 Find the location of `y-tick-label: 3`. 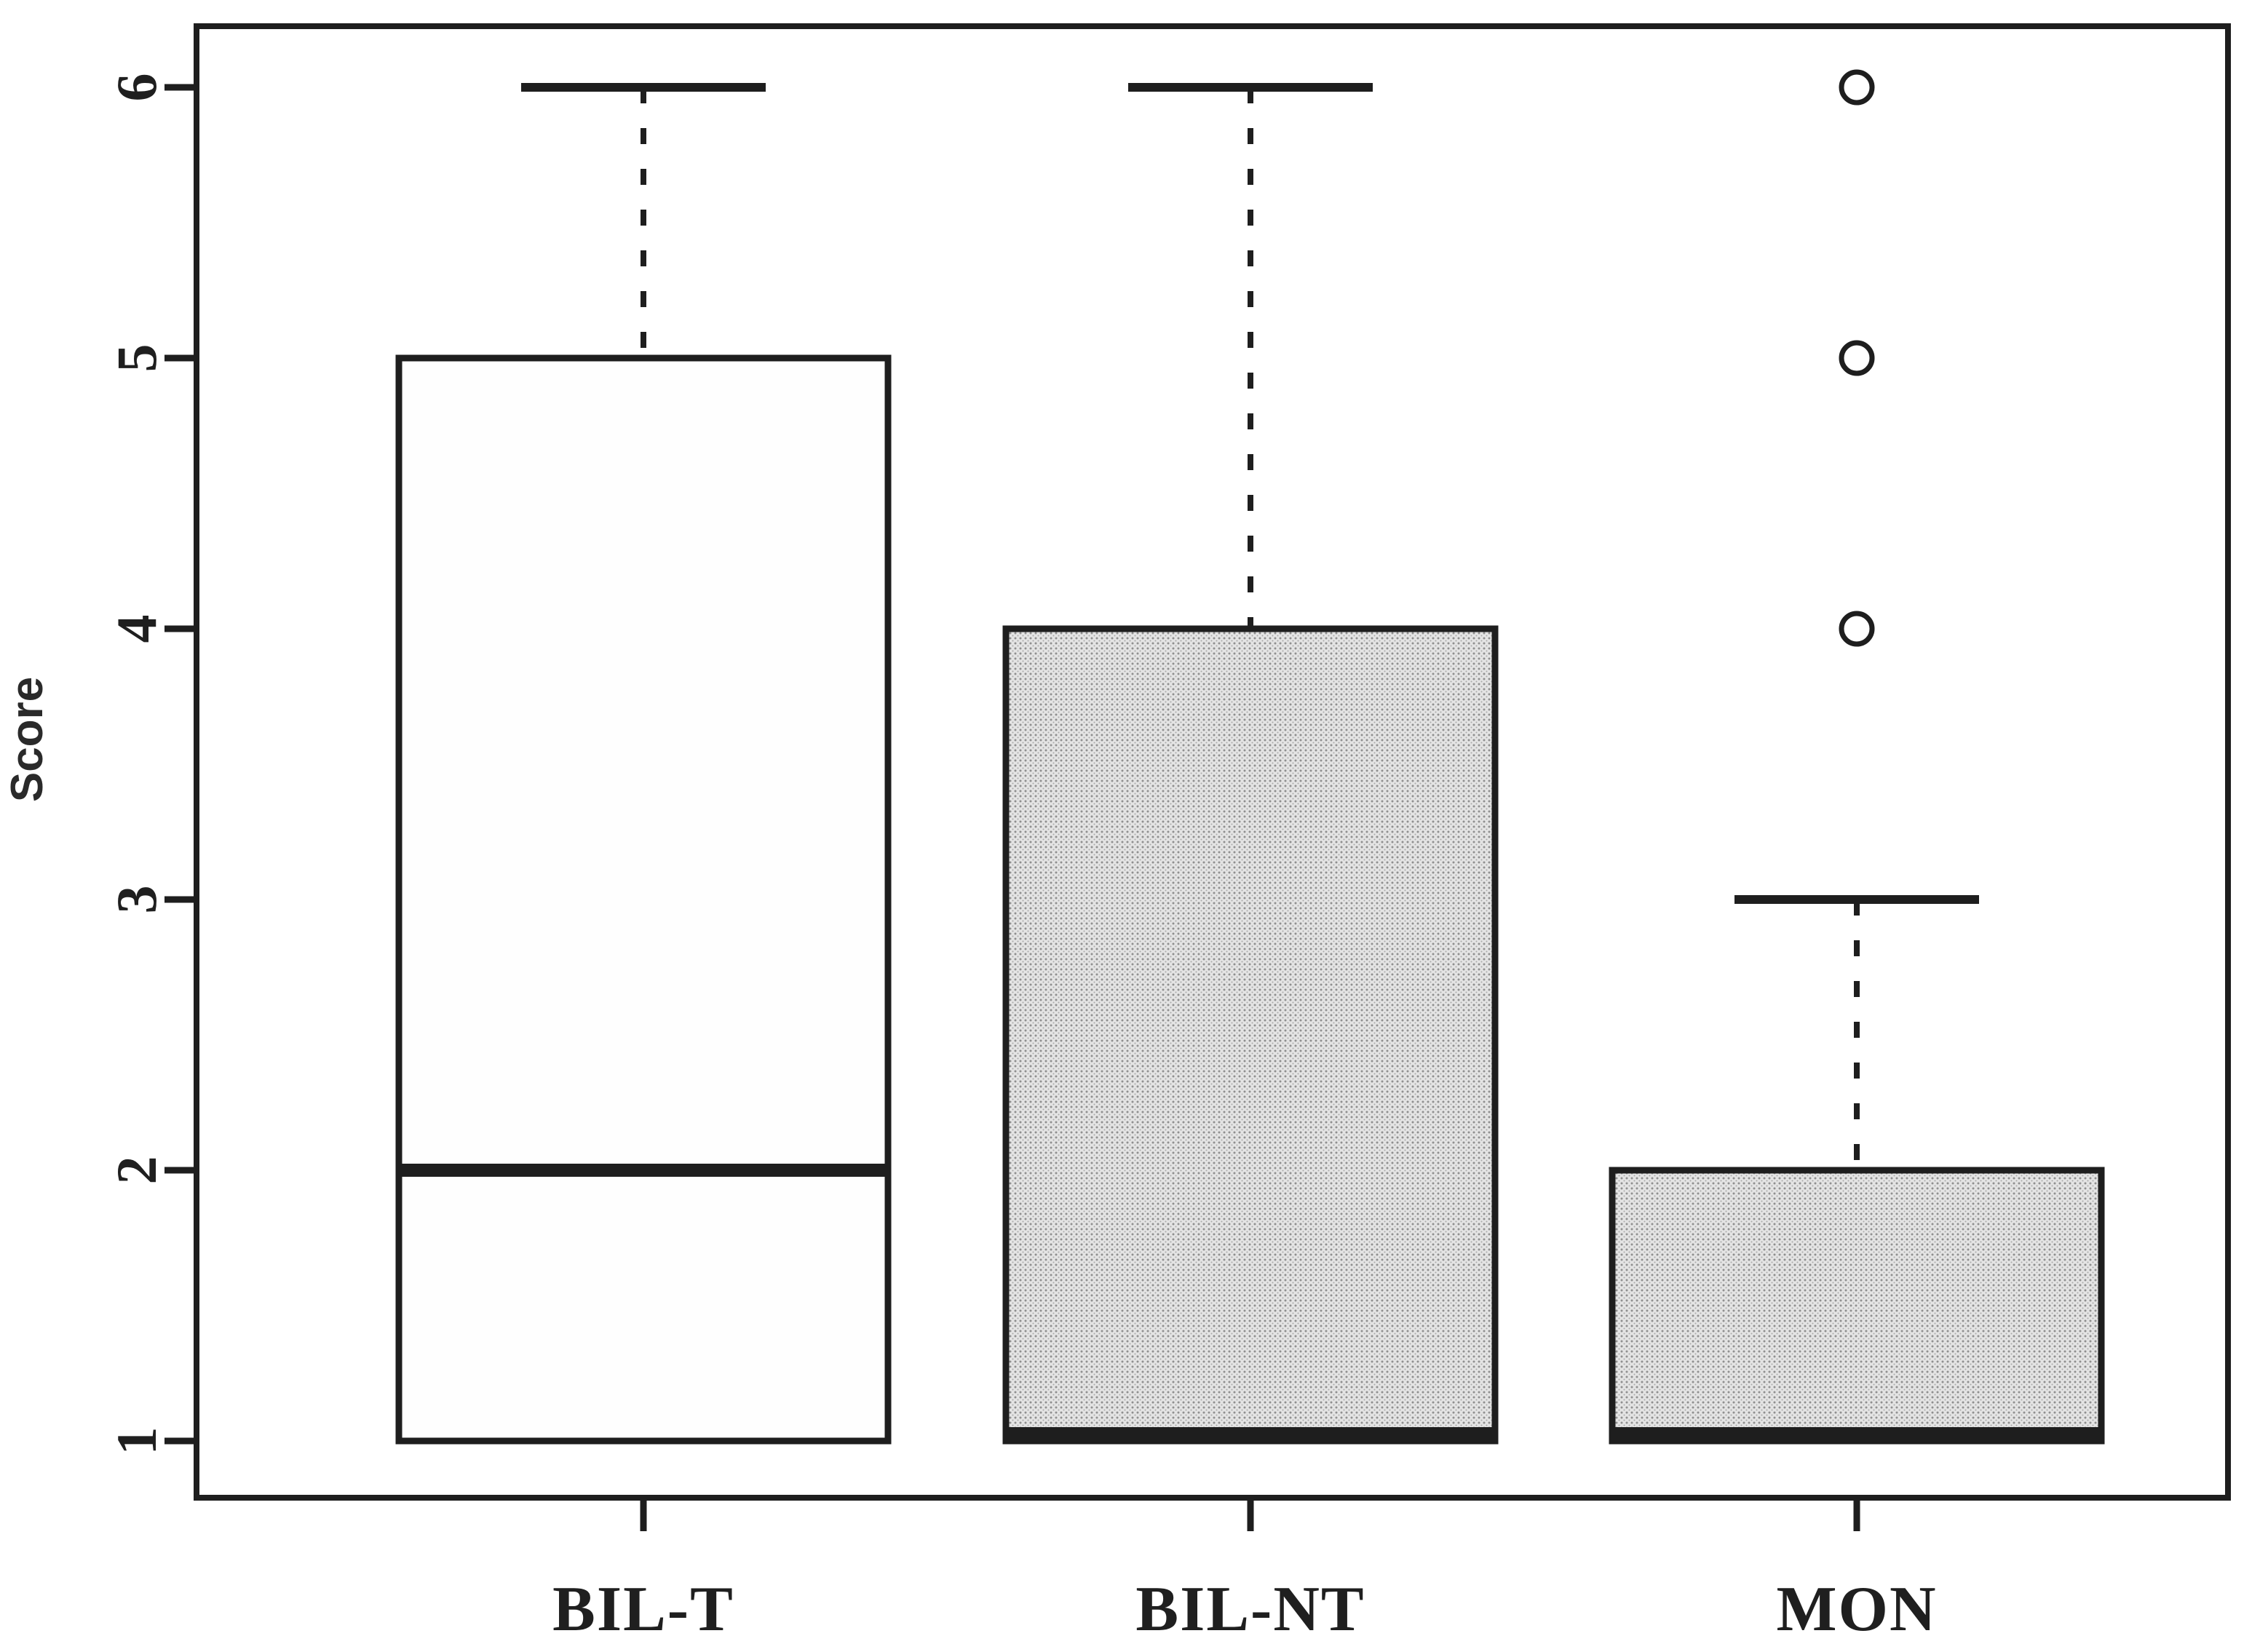

y-tick-label: 3 is located at coordinates (136, 900).